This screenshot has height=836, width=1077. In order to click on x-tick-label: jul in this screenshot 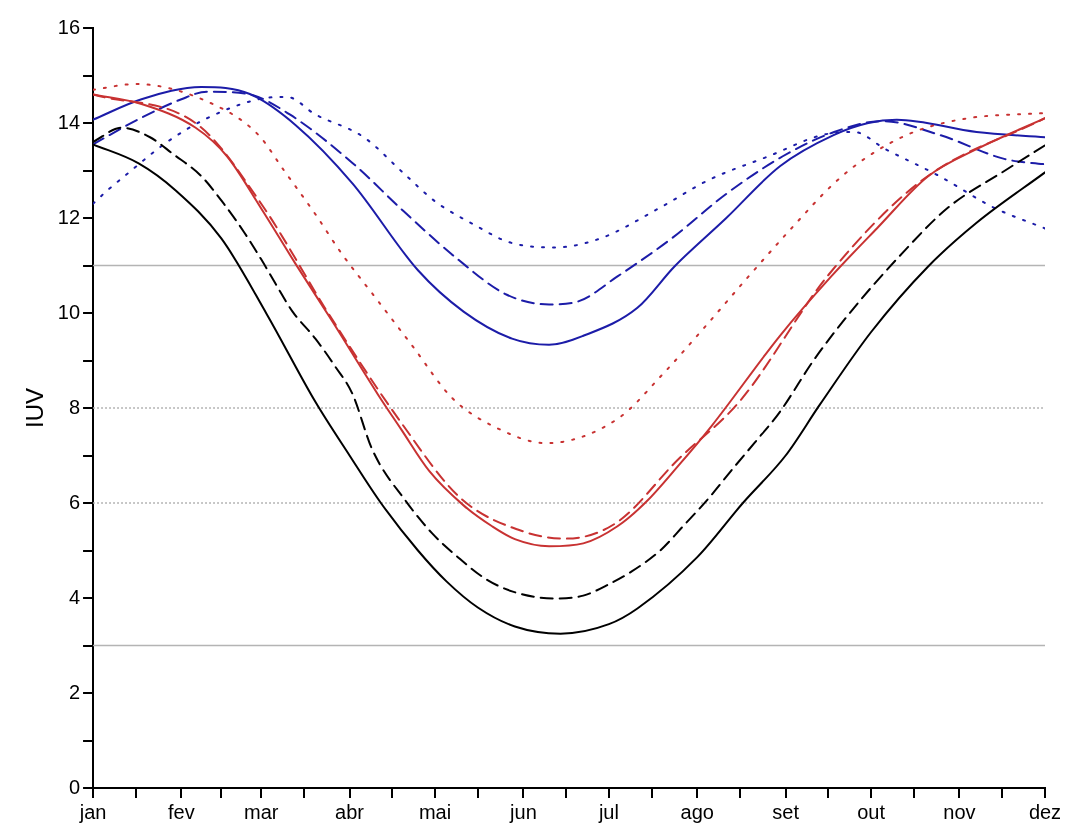, I will do `click(608, 811)`.